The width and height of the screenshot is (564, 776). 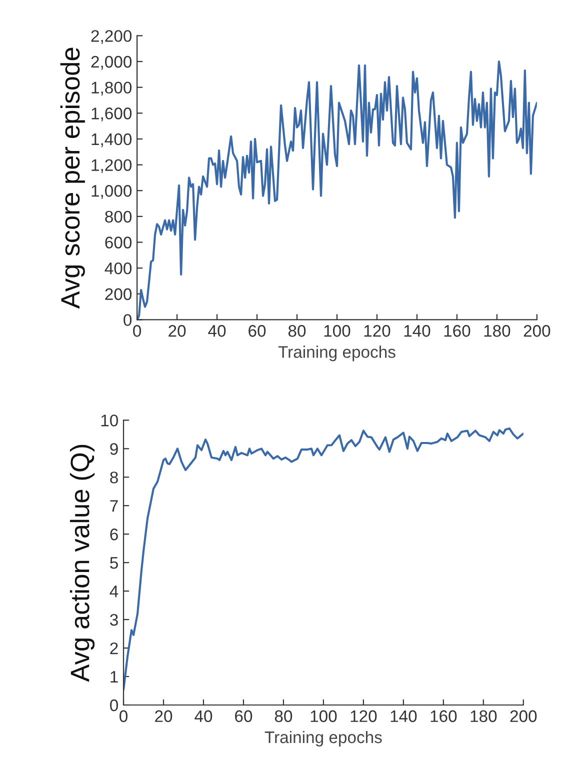 What do you see at coordinates (137, 331) in the screenshot?
I see `x-tick-label: 0` at bounding box center [137, 331].